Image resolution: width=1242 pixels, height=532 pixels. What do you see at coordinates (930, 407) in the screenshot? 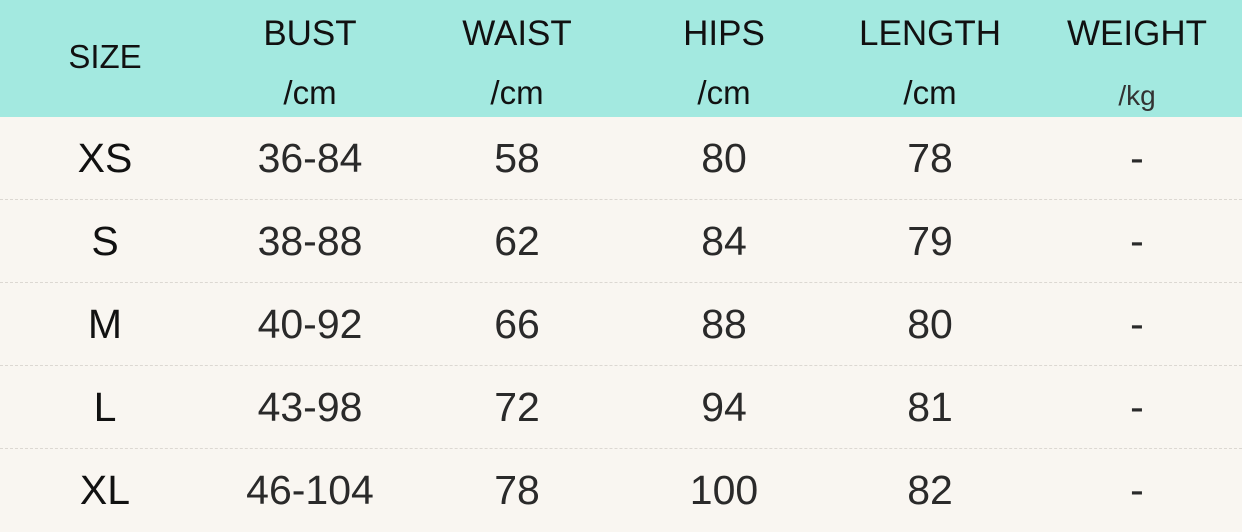
I see `value-cell: 81` at bounding box center [930, 407].